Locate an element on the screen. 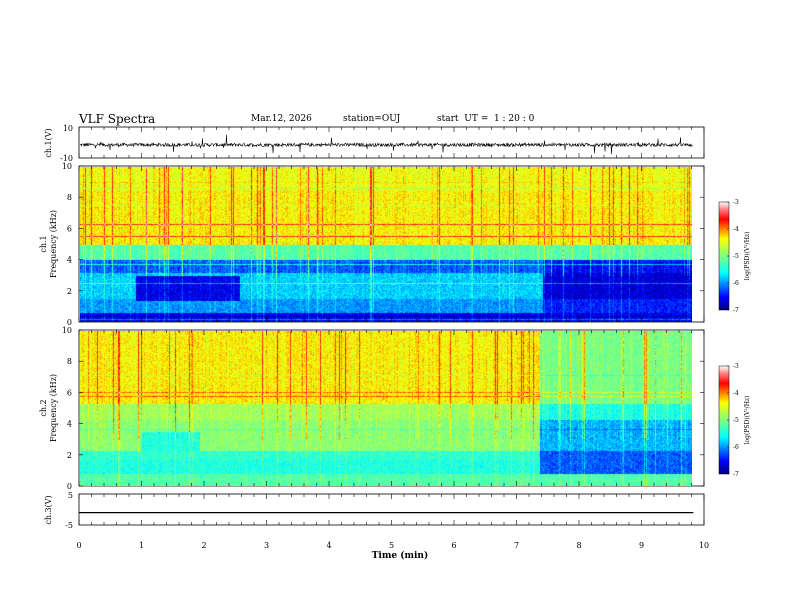 The height and width of the screenshot is (612, 792). date-label: Mar.12, 2026 is located at coordinates (281, 119).